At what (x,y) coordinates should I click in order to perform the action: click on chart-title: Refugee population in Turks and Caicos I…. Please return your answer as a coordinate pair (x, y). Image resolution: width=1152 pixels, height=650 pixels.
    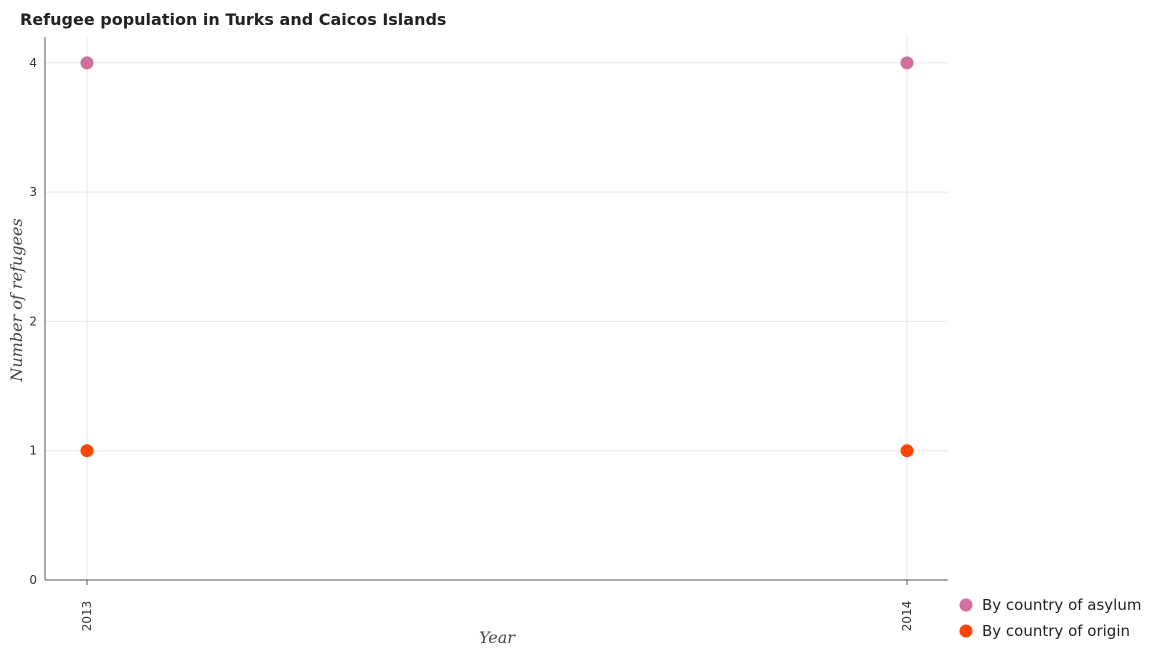
    Looking at the image, I should click on (233, 19).